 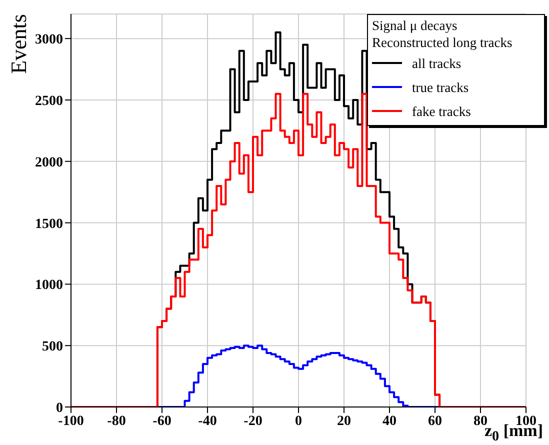 What do you see at coordinates (443, 42) in the screenshot?
I see `annotation: Reconstructed long tracks` at bounding box center [443, 42].